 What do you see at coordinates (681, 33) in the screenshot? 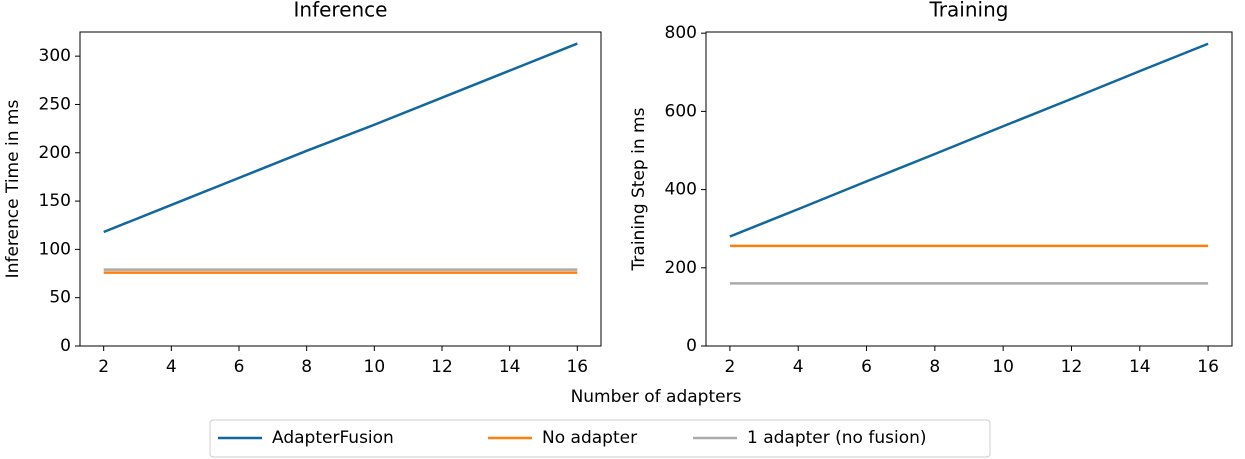
I see `y-tick-label: 800` at bounding box center [681, 33].